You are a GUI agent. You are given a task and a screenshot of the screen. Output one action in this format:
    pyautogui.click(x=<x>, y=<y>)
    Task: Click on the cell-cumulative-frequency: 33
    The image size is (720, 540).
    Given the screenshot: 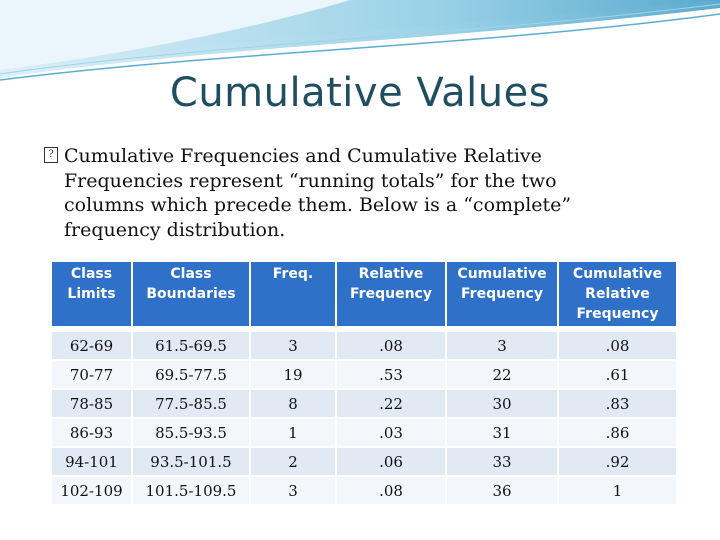 What is the action you would take?
    pyautogui.click(x=502, y=462)
    